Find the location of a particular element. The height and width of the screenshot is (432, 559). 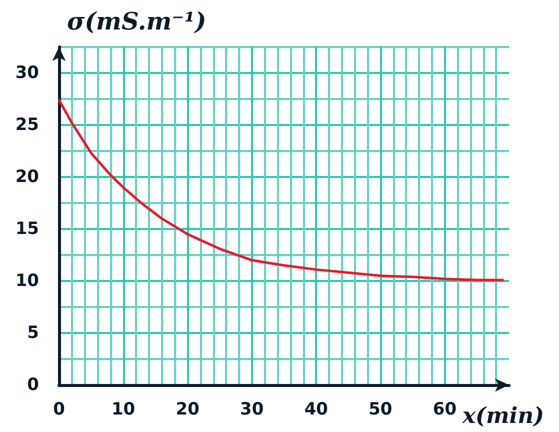

y-tick-label: 20 is located at coordinates (27, 177).